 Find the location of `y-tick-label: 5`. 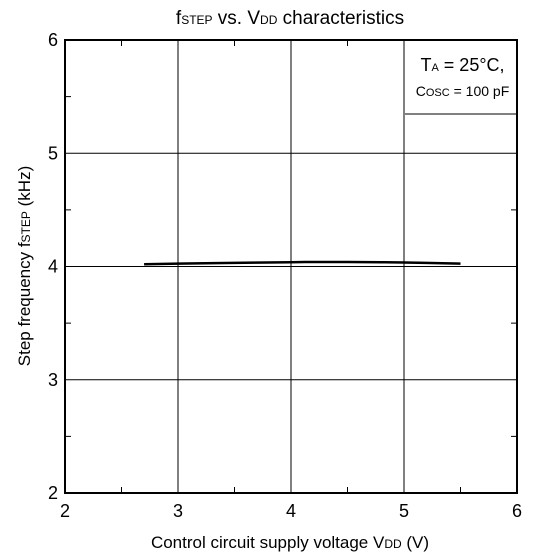

y-tick-label: 5 is located at coordinates (53, 153).